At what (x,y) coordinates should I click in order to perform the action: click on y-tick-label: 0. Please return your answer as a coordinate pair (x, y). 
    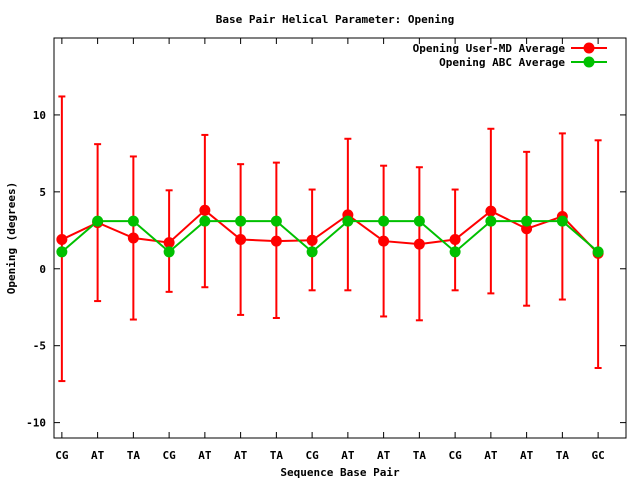
    Looking at the image, I should click on (42, 269).